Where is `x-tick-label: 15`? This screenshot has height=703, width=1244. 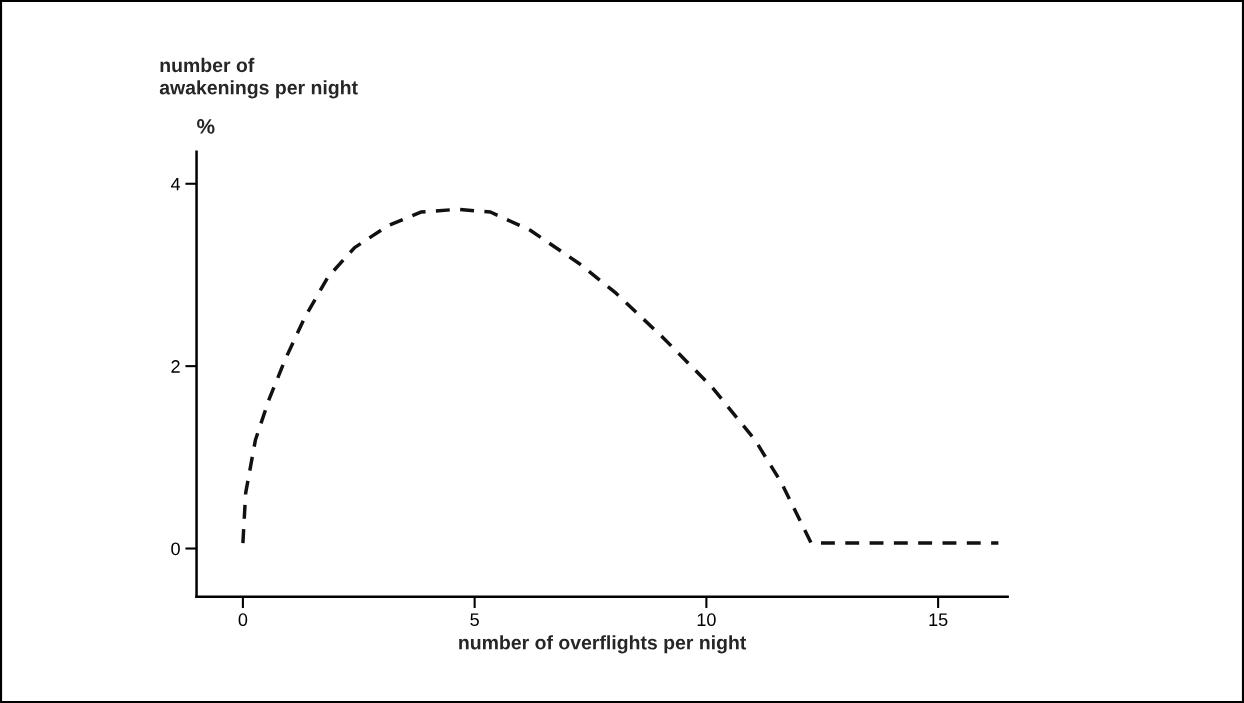 x-tick-label: 15 is located at coordinates (938, 620).